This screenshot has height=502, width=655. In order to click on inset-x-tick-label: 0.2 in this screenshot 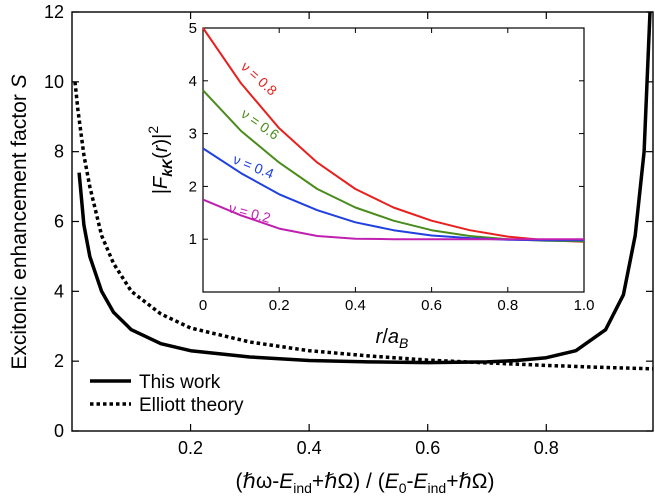, I will do `click(279, 305)`.